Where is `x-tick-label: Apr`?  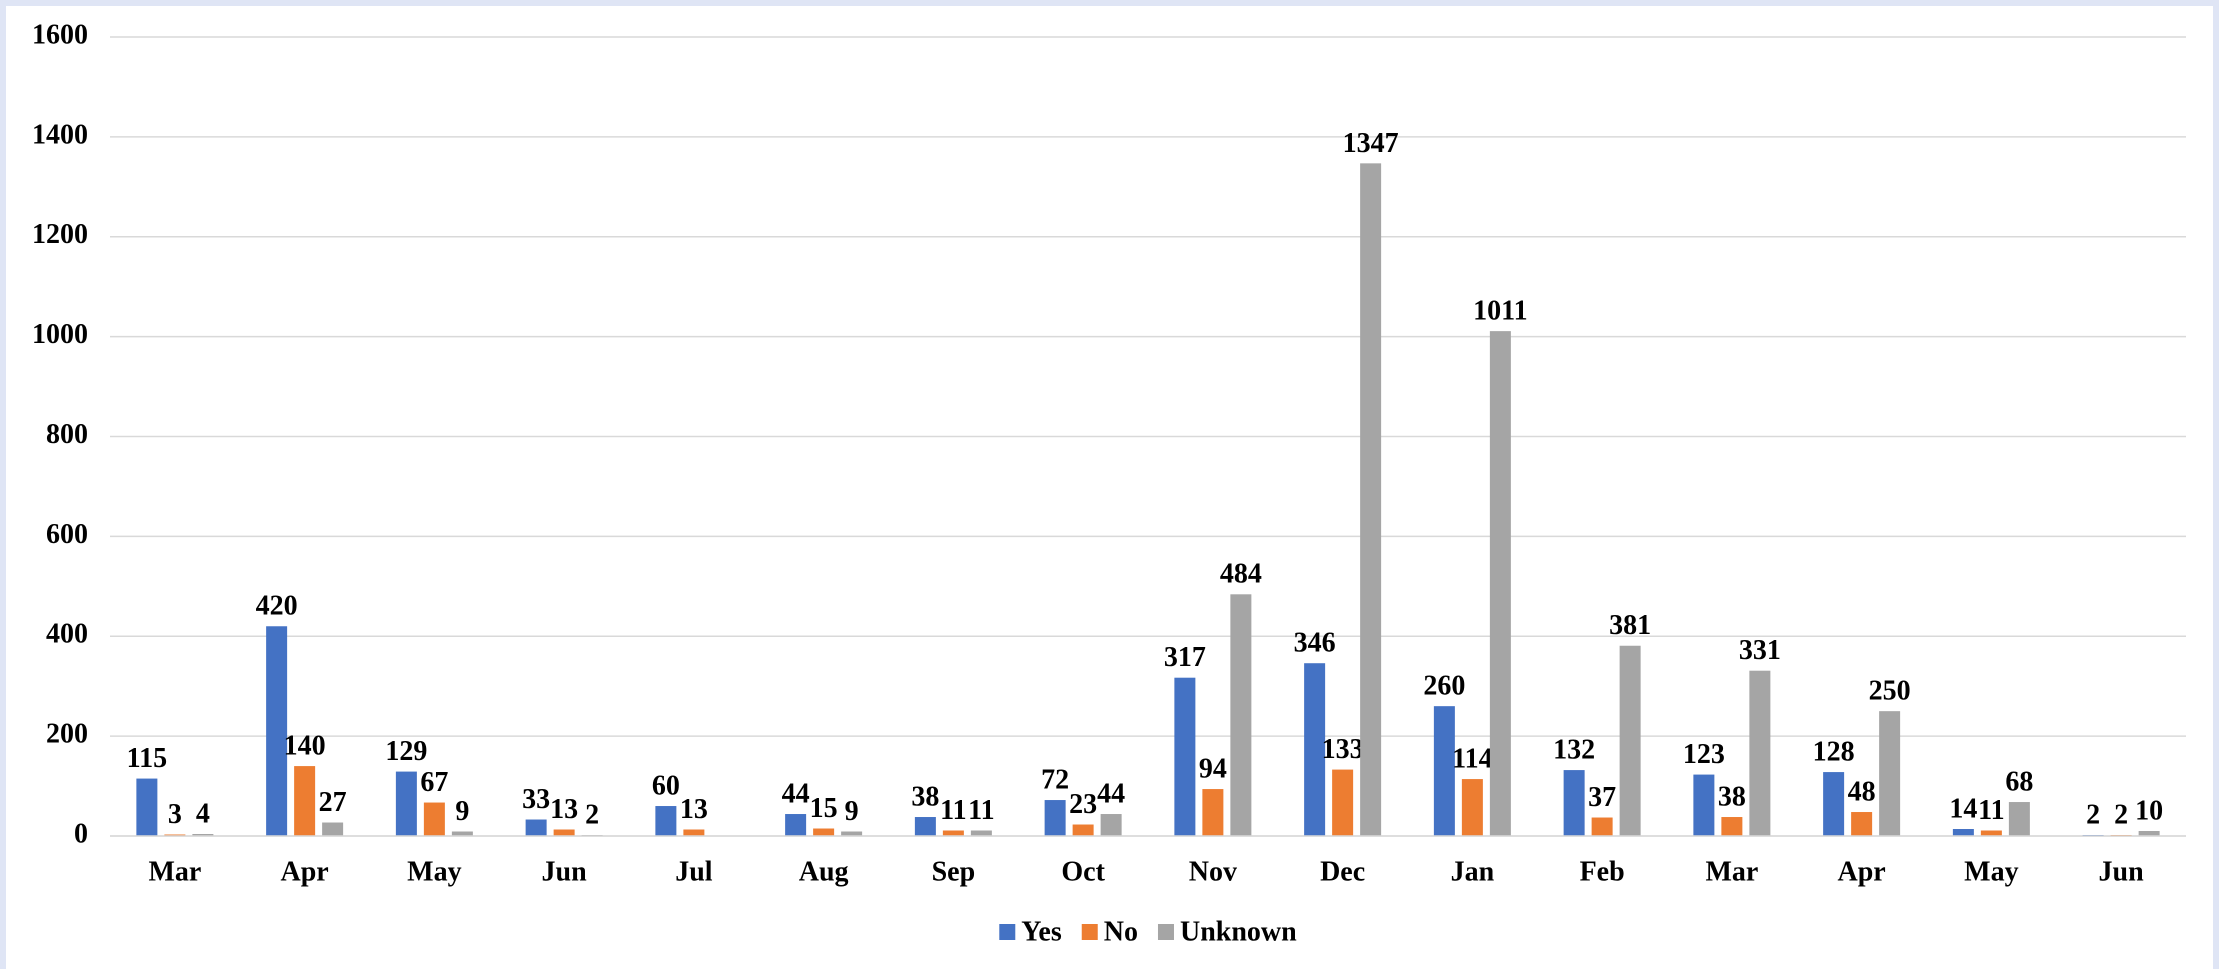
x-tick-label: Apr is located at coordinates (305, 871).